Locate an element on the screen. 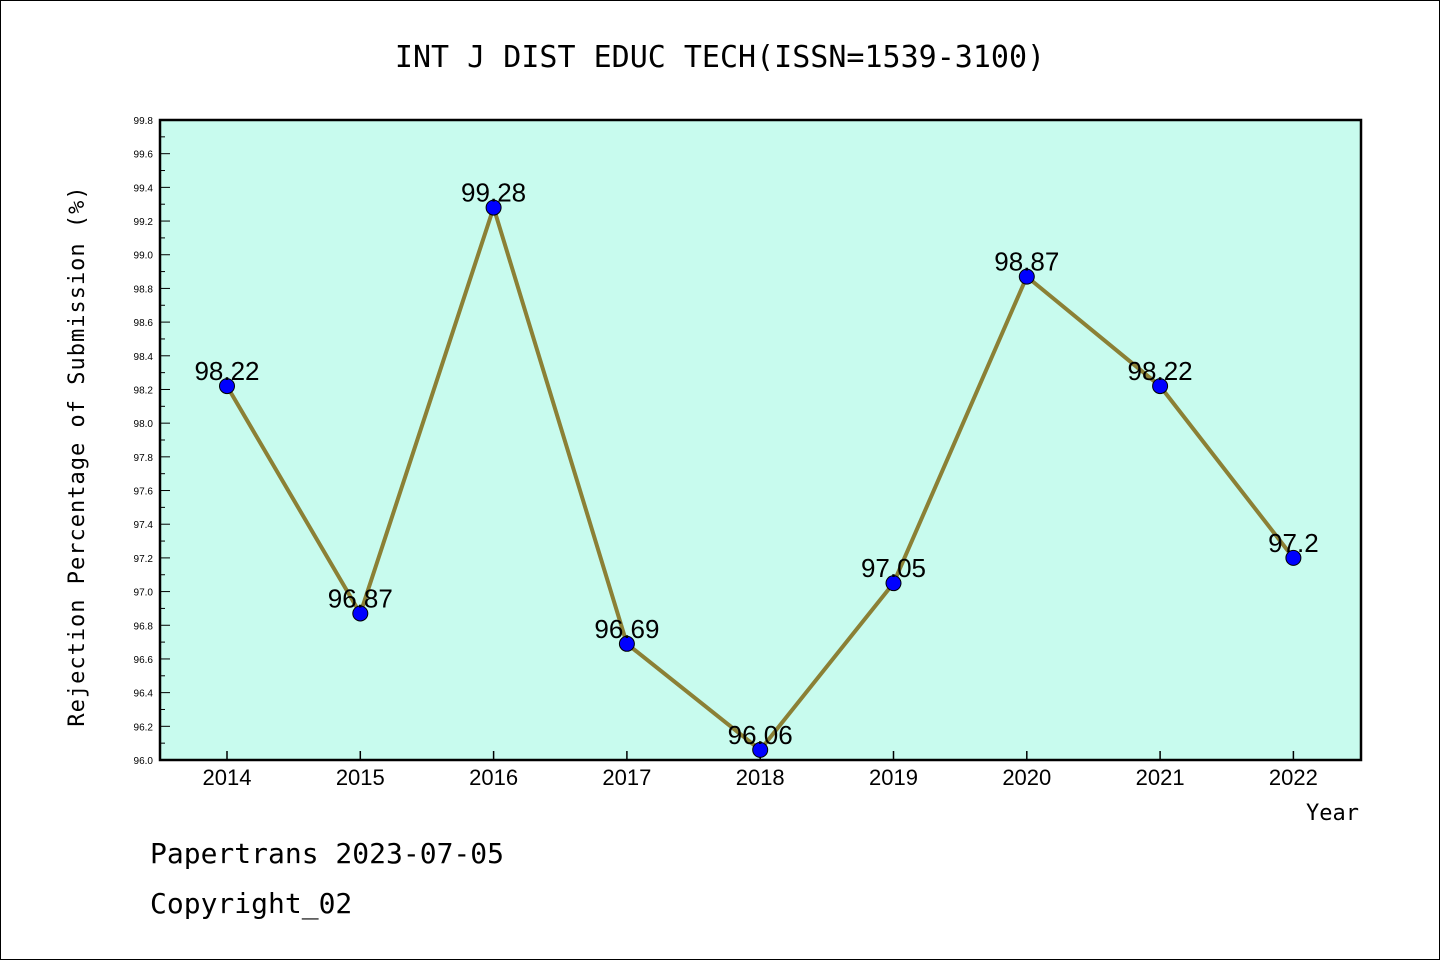 The width and height of the screenshot is (1440, 960). x-tick-label: 2014 is located at coordinates (227, 777).